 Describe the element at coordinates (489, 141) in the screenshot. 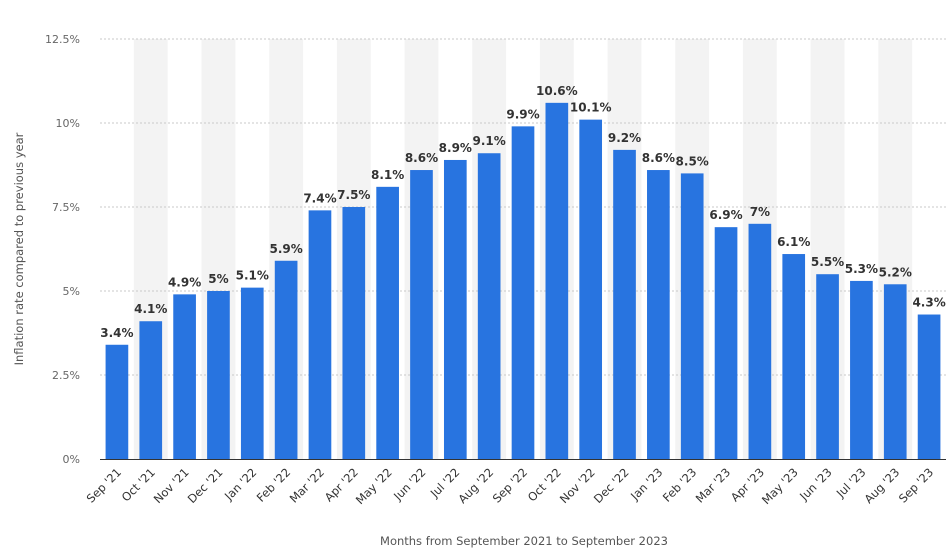

I see `data-label: 9.1%` at that location.